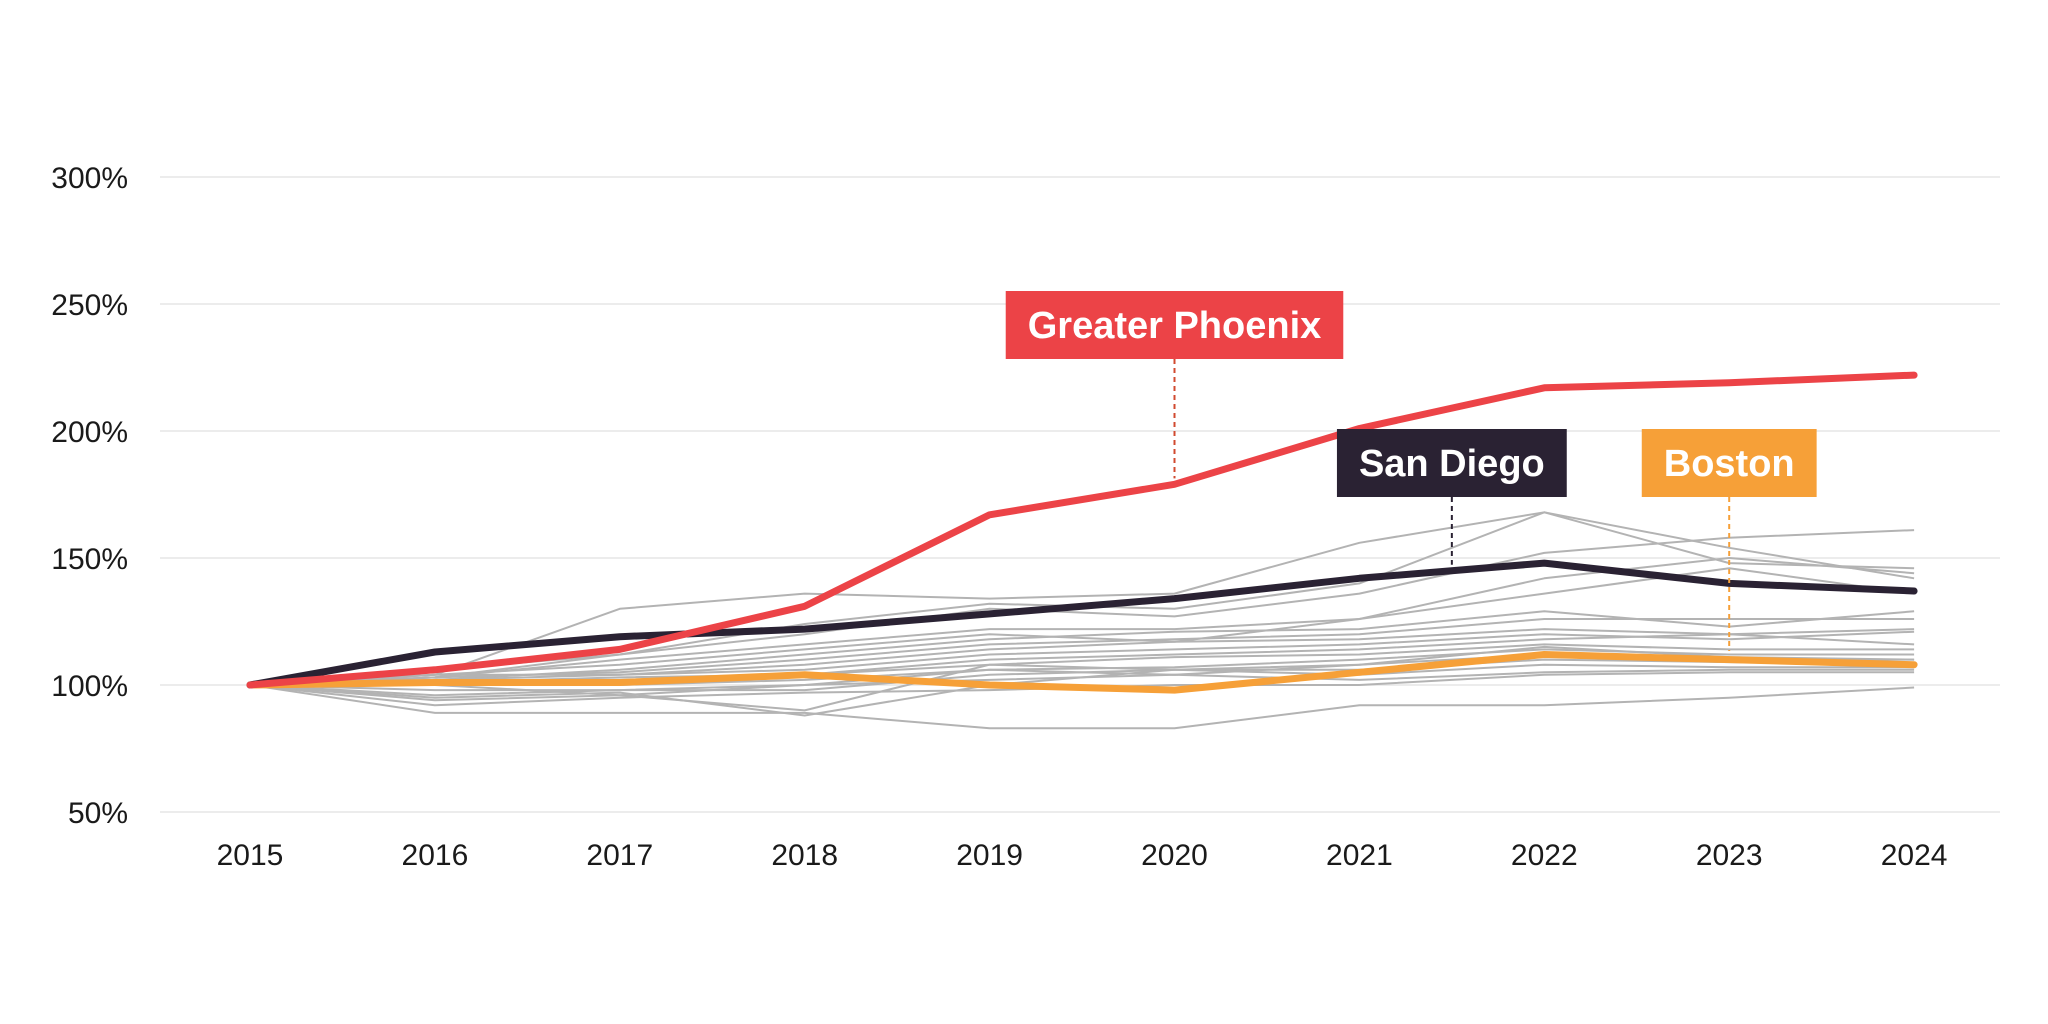  What do you see at coordinates (1174, 385) in the screenshot?
I see `callout-greater-phoenix: Greater Phoenix` at bounding box center [1174, 385].